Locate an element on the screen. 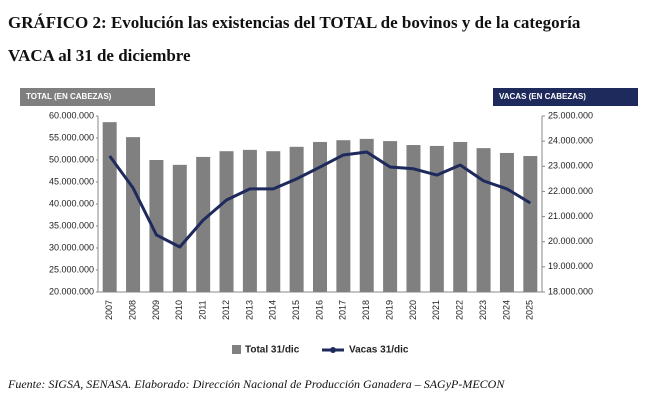 The width and height of the screenshot is (653, 403). x-tick-label: 2025 is located at coordinates (530, 310).